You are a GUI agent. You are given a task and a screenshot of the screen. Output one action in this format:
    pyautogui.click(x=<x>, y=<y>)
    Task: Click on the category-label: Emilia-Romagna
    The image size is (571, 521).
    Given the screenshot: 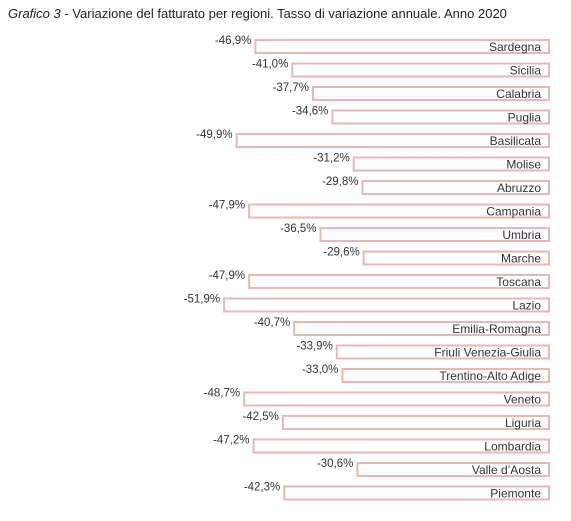 What is the action you would take?
    pyautogui.click(x=496, y=329)
    